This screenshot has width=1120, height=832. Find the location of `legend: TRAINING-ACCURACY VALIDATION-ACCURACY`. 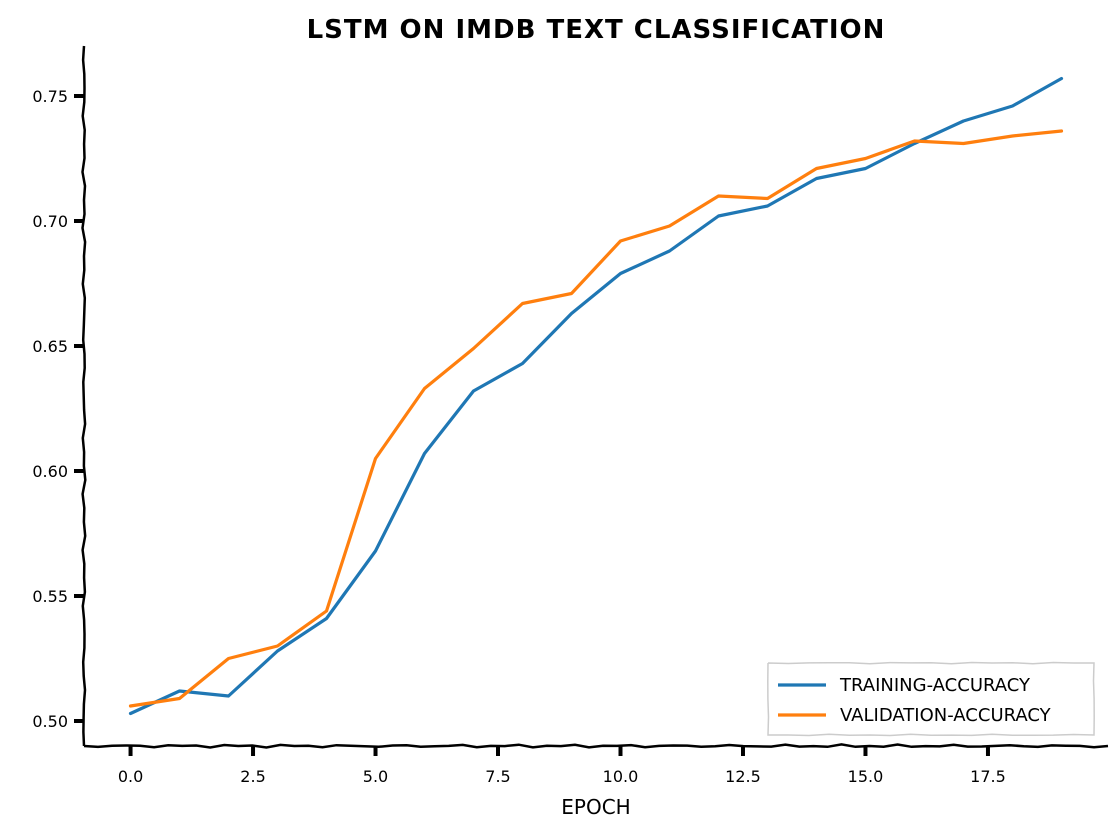

legend: TRAINING-ACCURACY VALIDATION-ACCURACY is located at coordinates (931, 699).